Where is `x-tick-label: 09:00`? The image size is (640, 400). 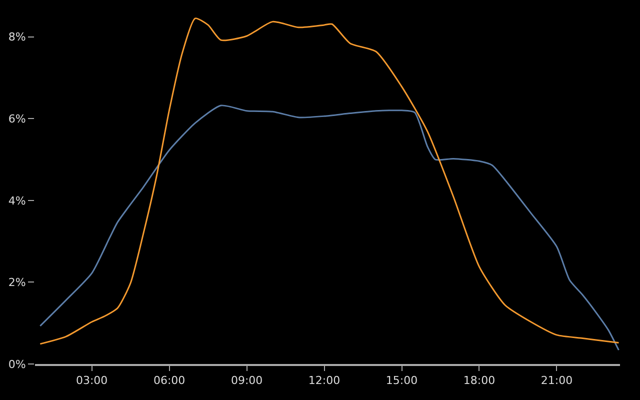 x-tick-label: 09:00 is located at coordinates (246, 381).